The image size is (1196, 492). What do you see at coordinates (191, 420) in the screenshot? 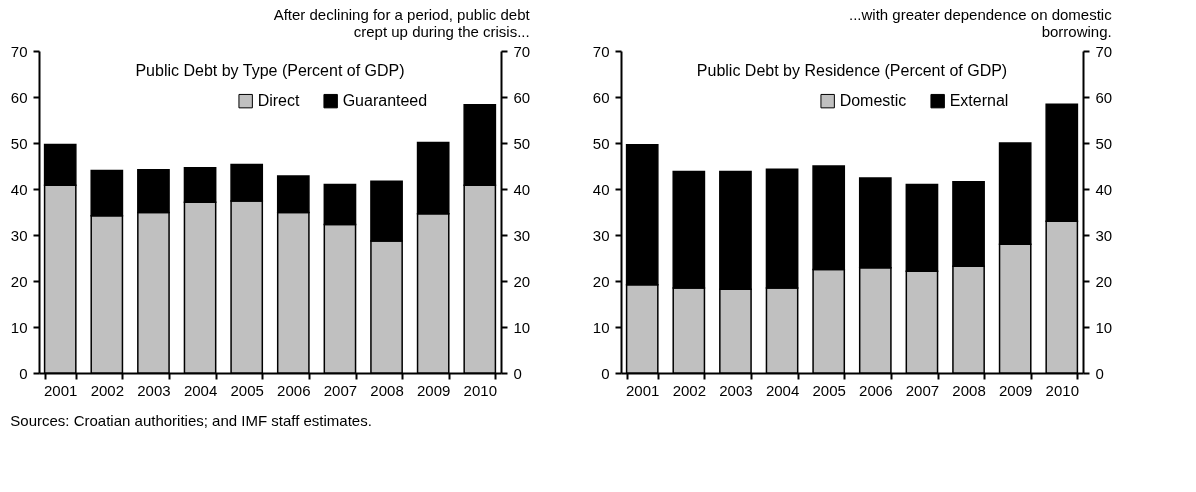
I see `source-note: Sources: Croatian authorities; and IMF staff estimates.` at bounding box center [191, 420].